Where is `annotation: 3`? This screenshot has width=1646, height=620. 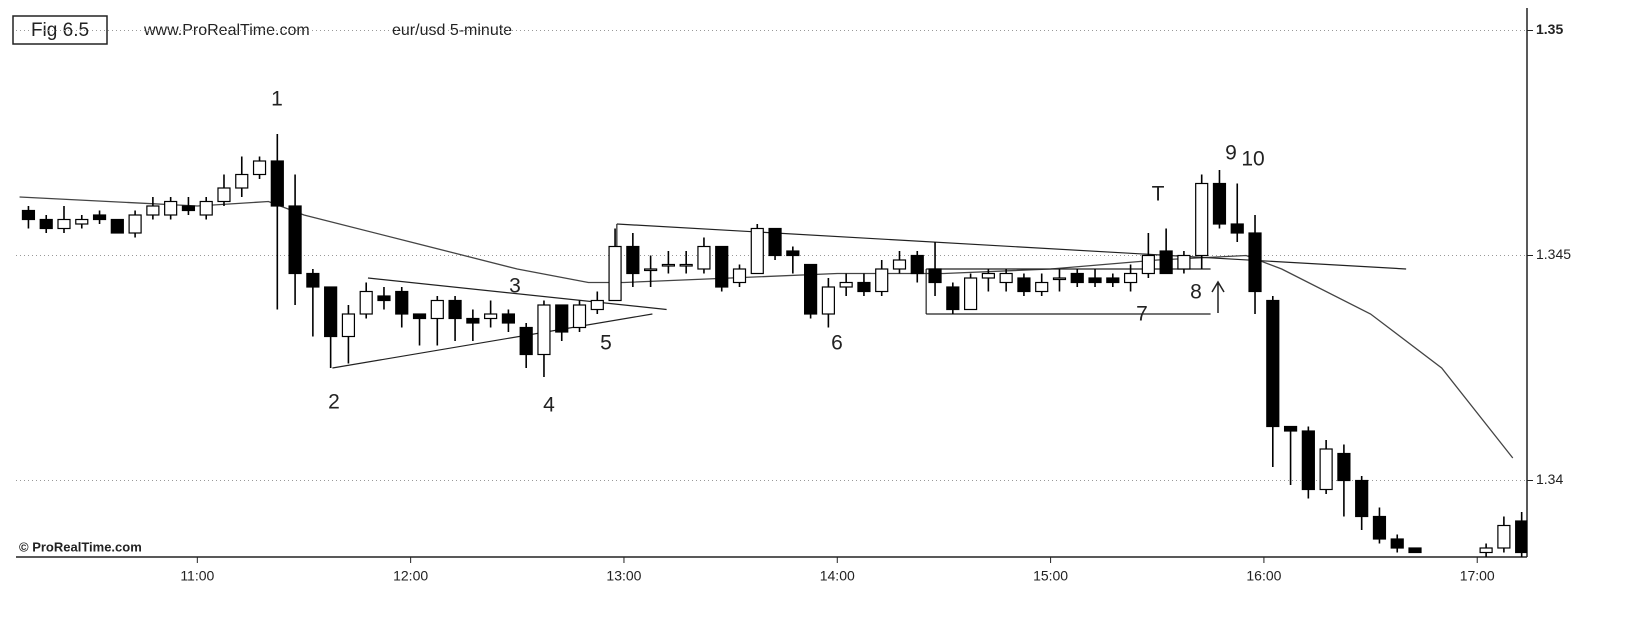
annotation: 3 is located at coordinates (515, 286).